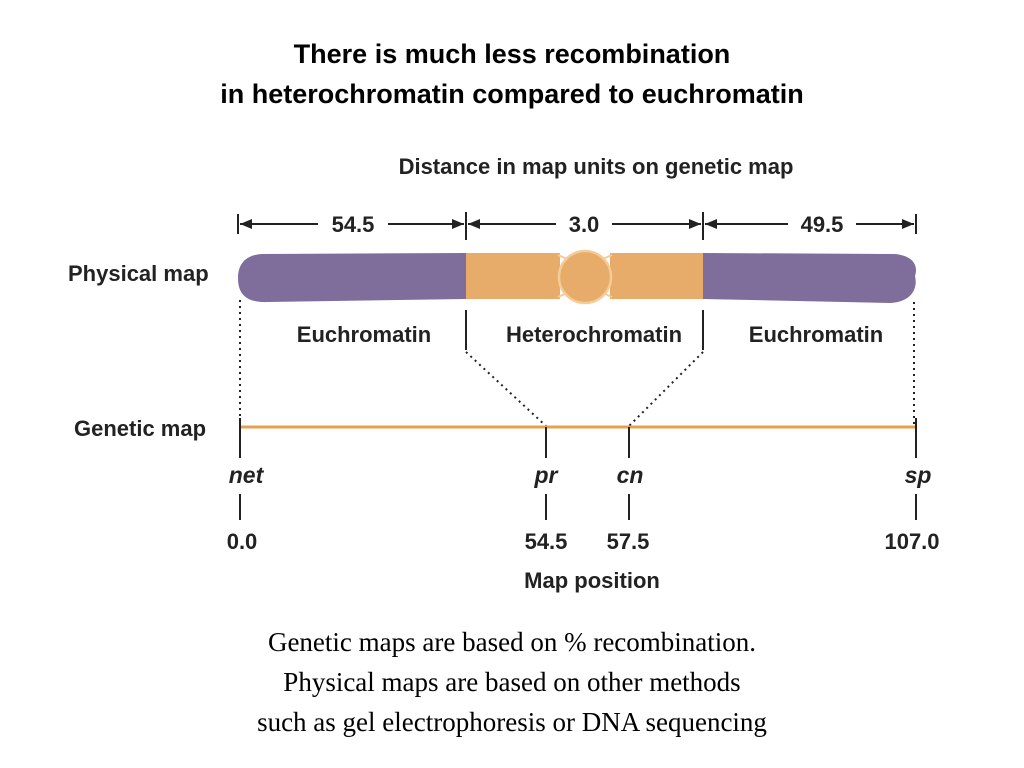 This screenshot has width=1024, height=768. I want to click on distance-arrows, so click(577, 226).